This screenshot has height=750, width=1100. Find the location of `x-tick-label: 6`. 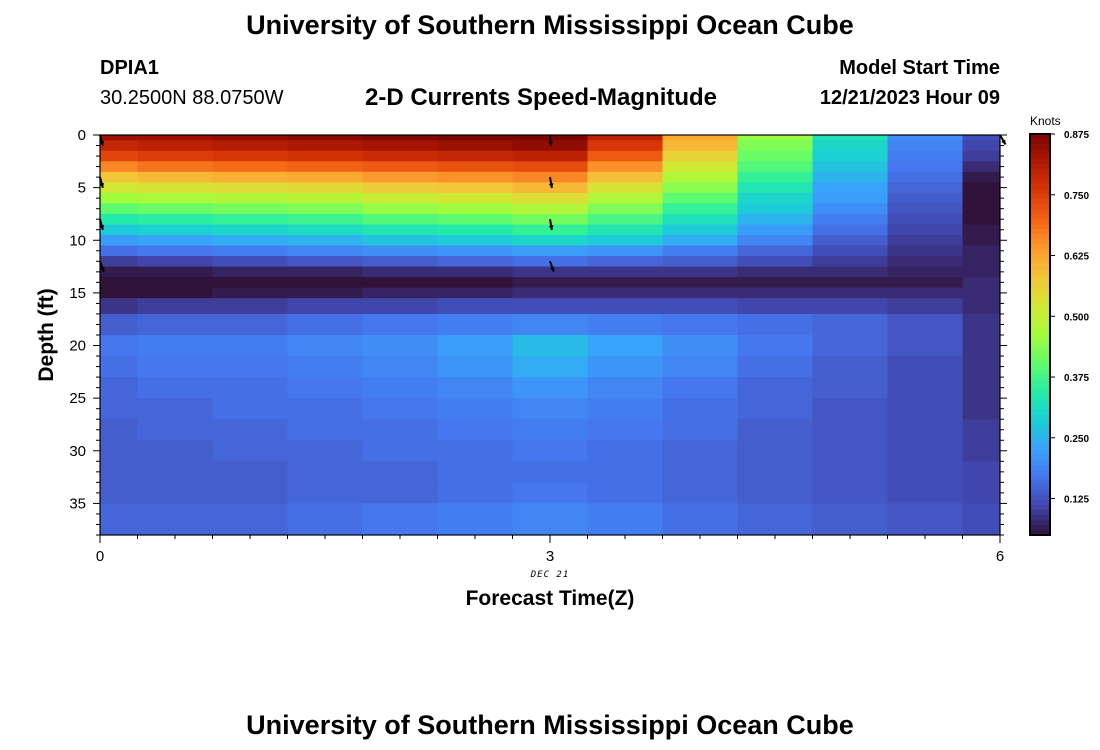

x-tick-label: 6 is located at coordinates (1000, 556).